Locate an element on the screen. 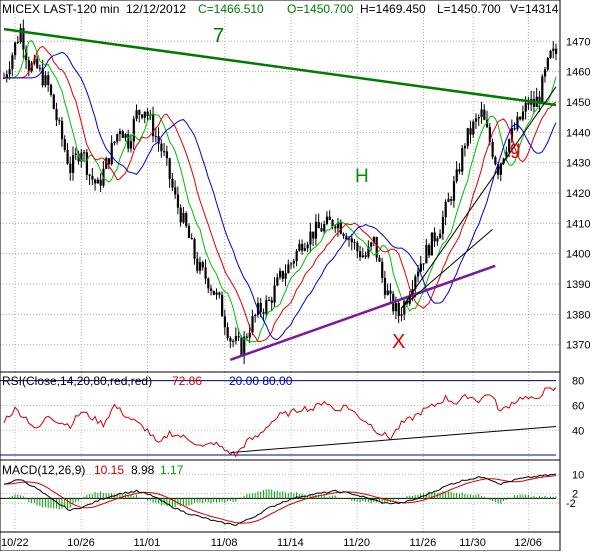 The width and height of the screenshot is (609, 556). x-tick-label: 11/14 is located at coordinates (290, 543).